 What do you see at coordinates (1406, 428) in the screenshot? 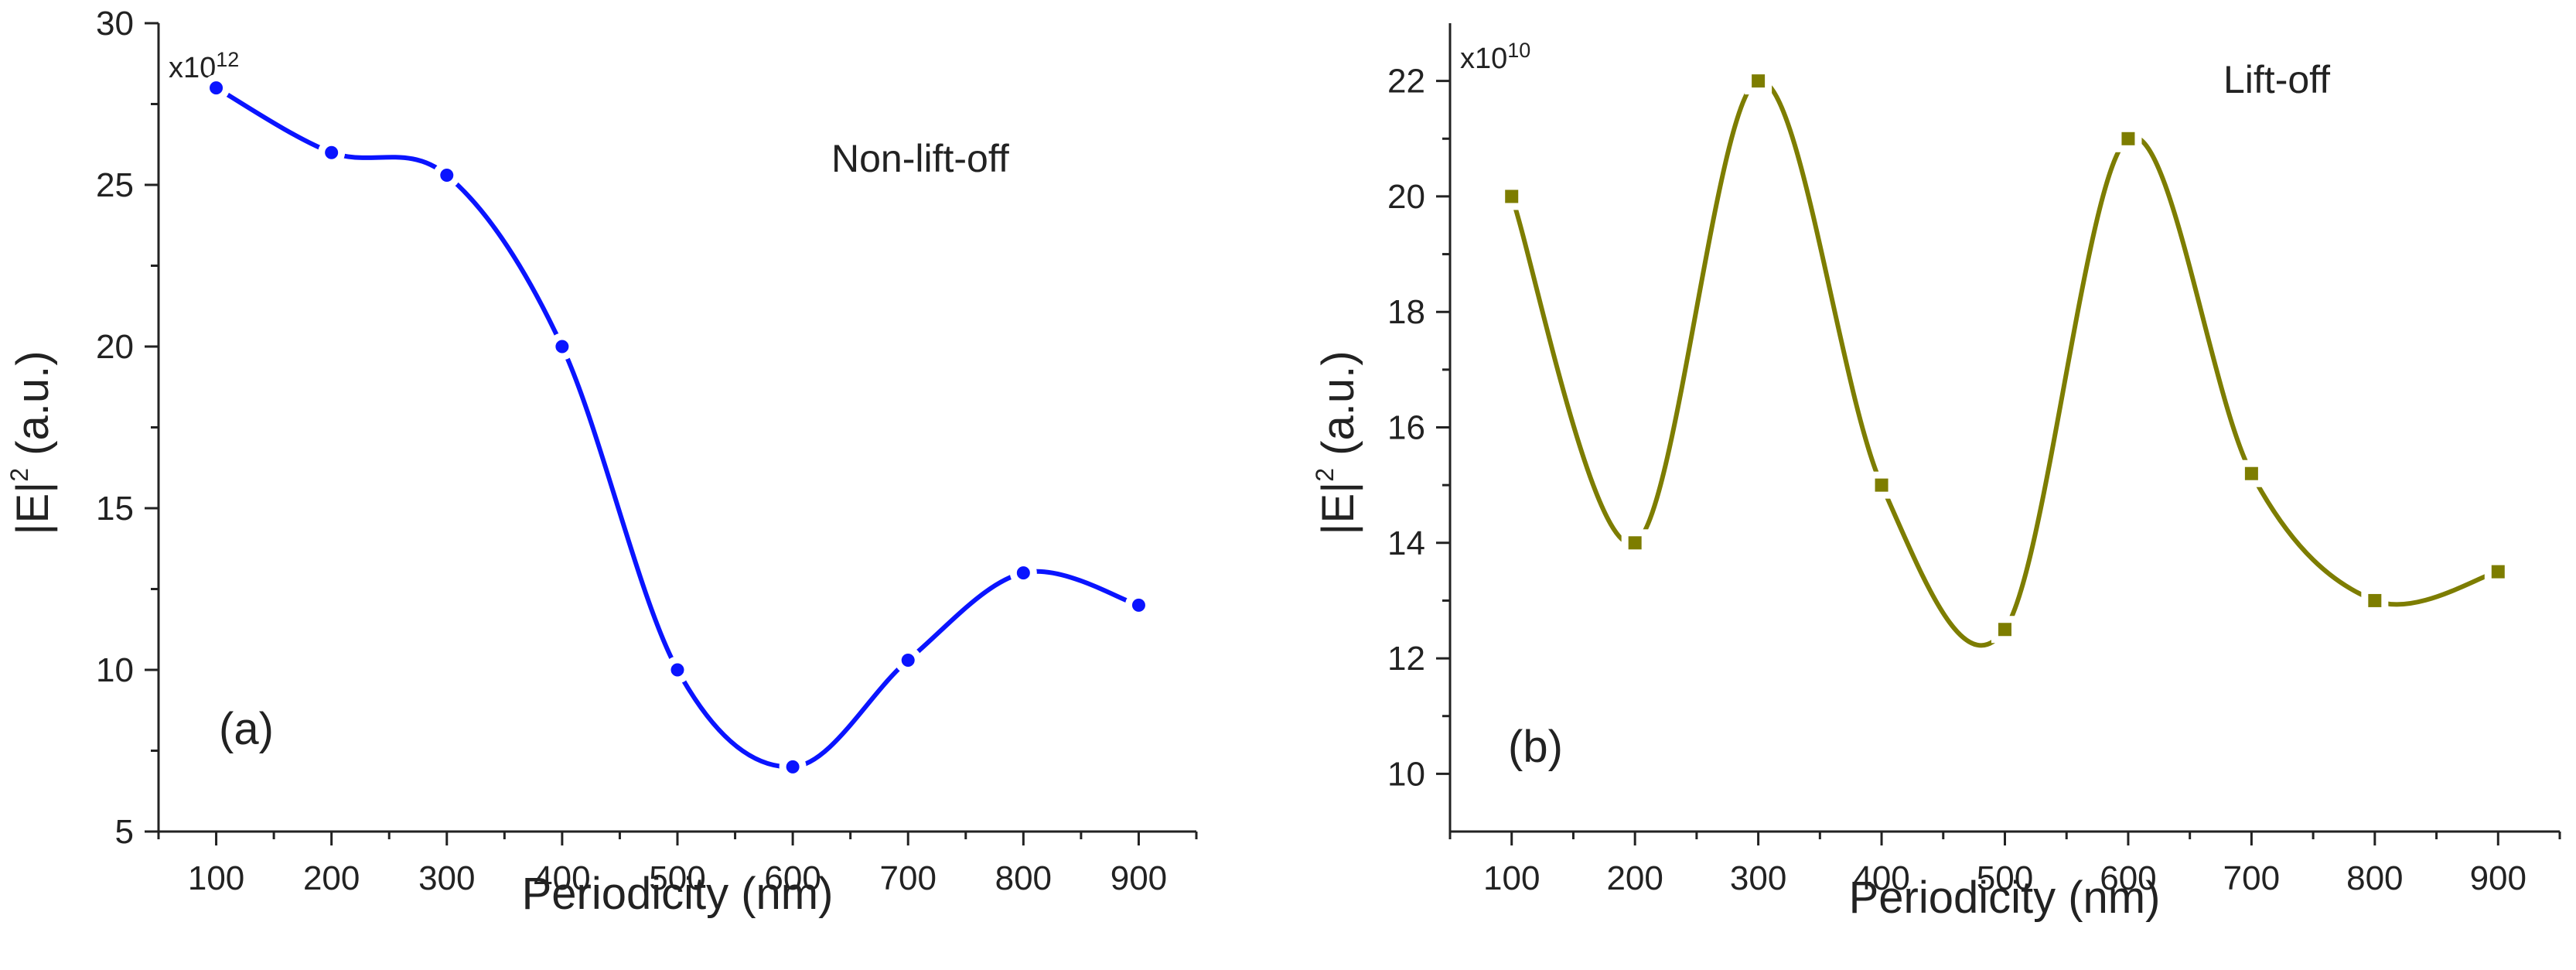
I see `y-tick-label: 16` at bounding box center [1406, 428].